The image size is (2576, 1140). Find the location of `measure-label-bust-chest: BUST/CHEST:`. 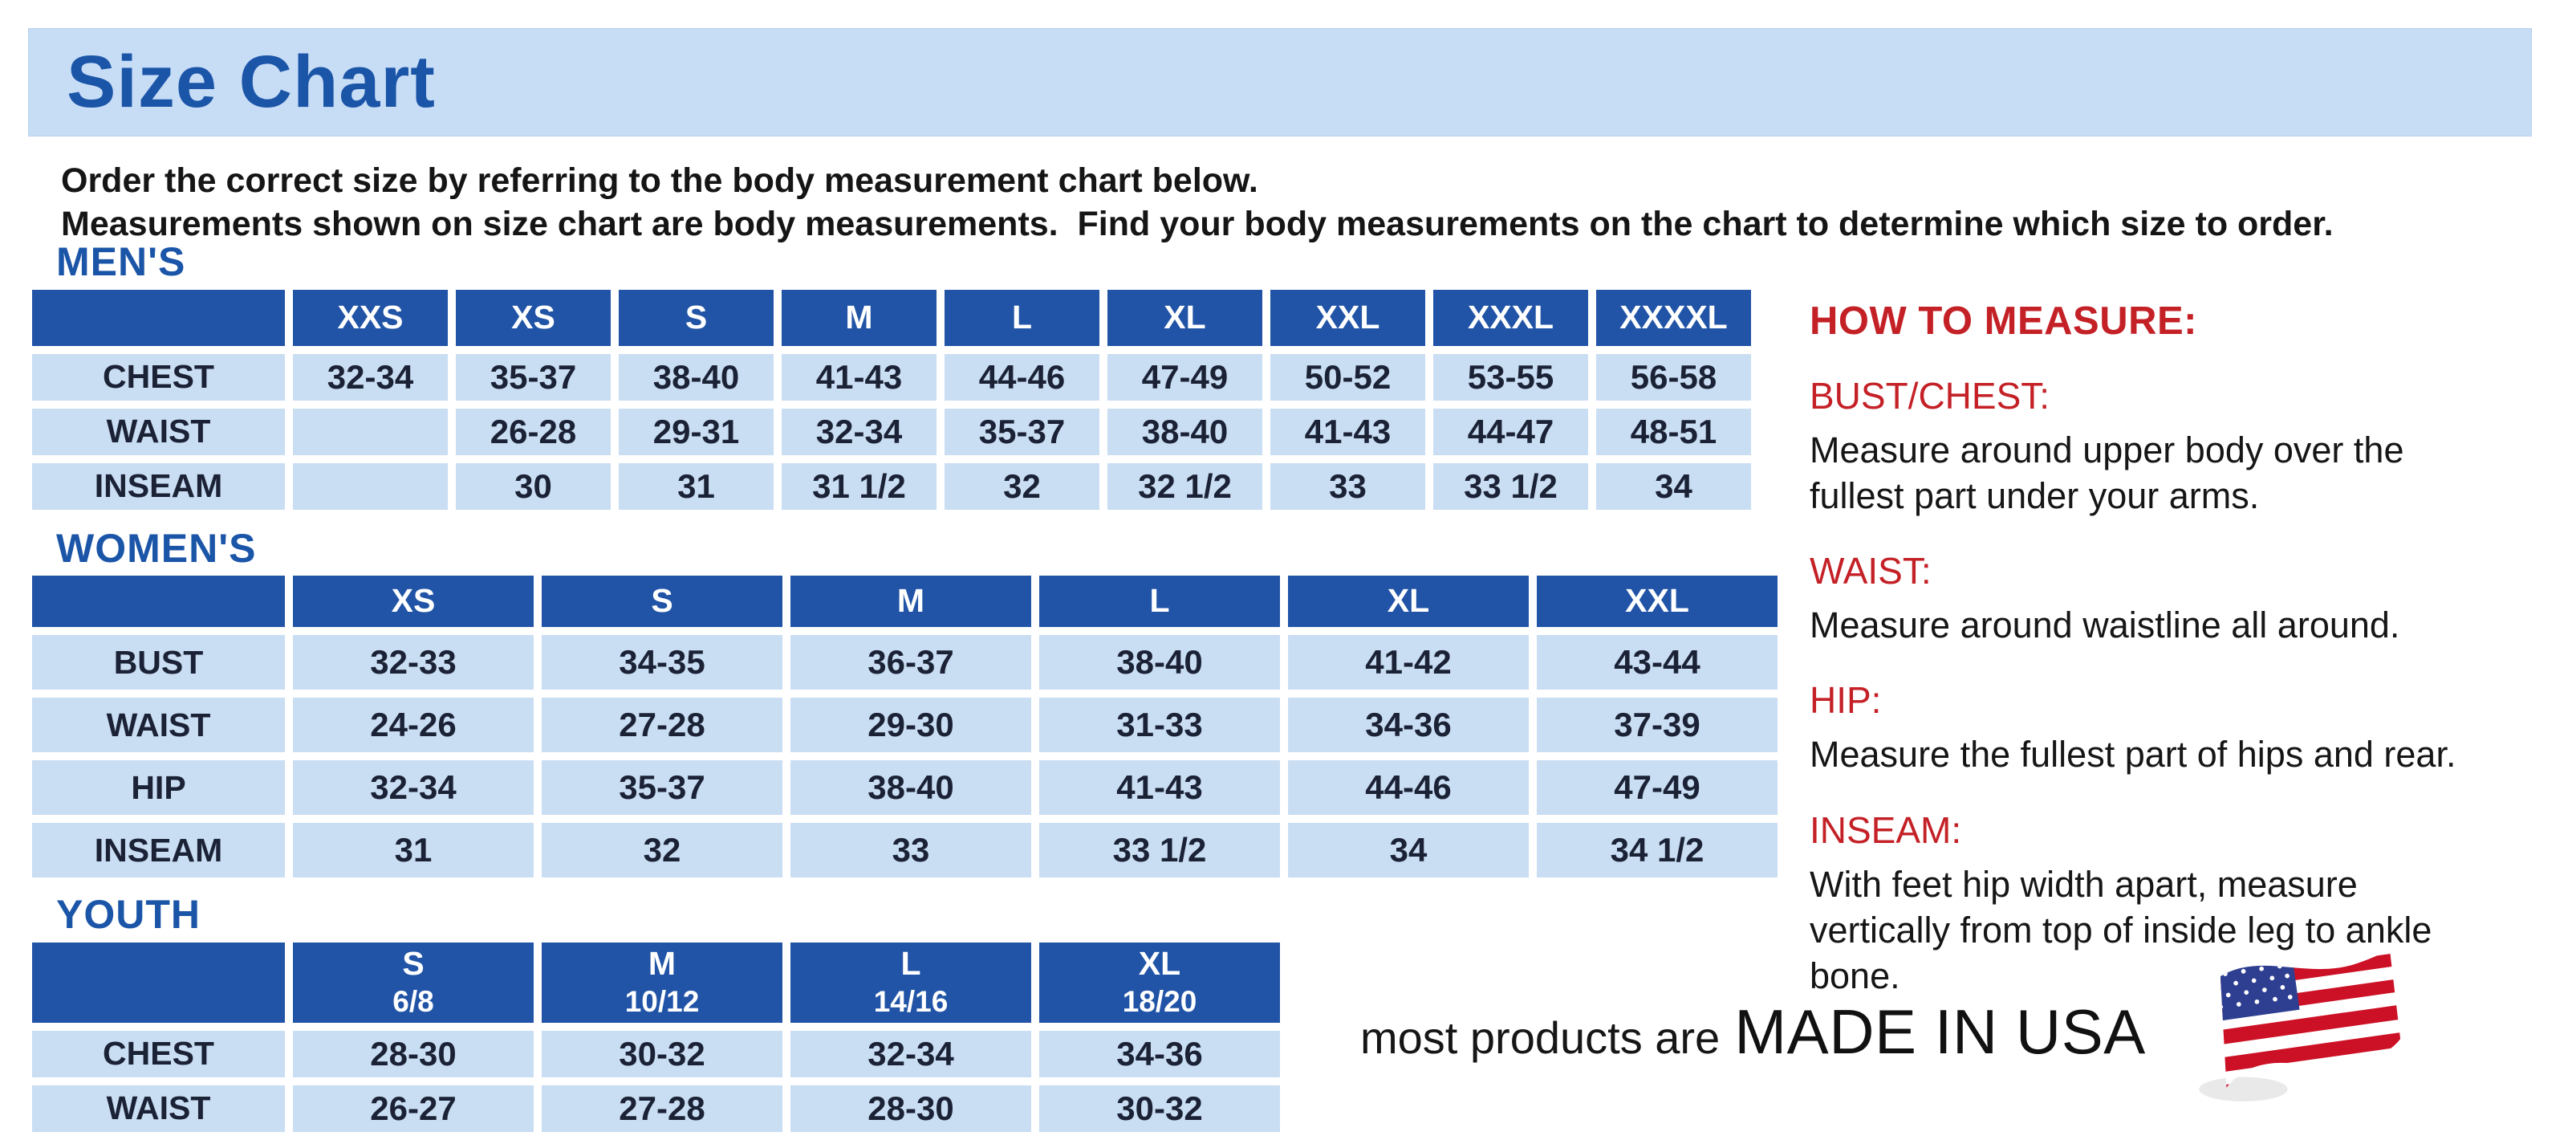

measure-label-bust-chest: BUST/CHEST: is located at coordinates (1930, 396).